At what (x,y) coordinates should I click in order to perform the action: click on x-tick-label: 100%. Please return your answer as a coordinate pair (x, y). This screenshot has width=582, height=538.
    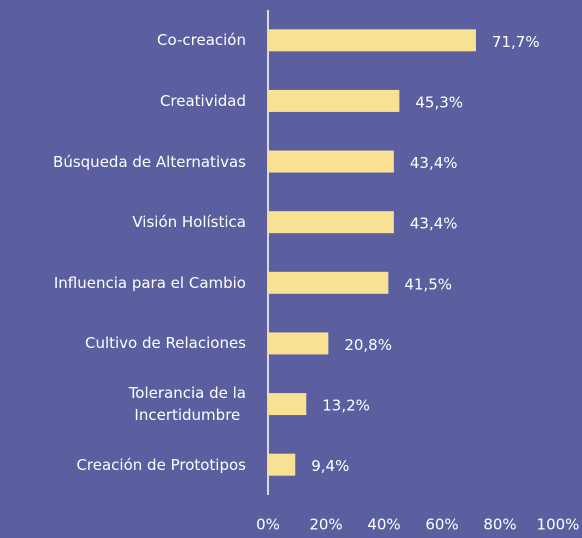
    Looking at the image, I should click on (558, 525).